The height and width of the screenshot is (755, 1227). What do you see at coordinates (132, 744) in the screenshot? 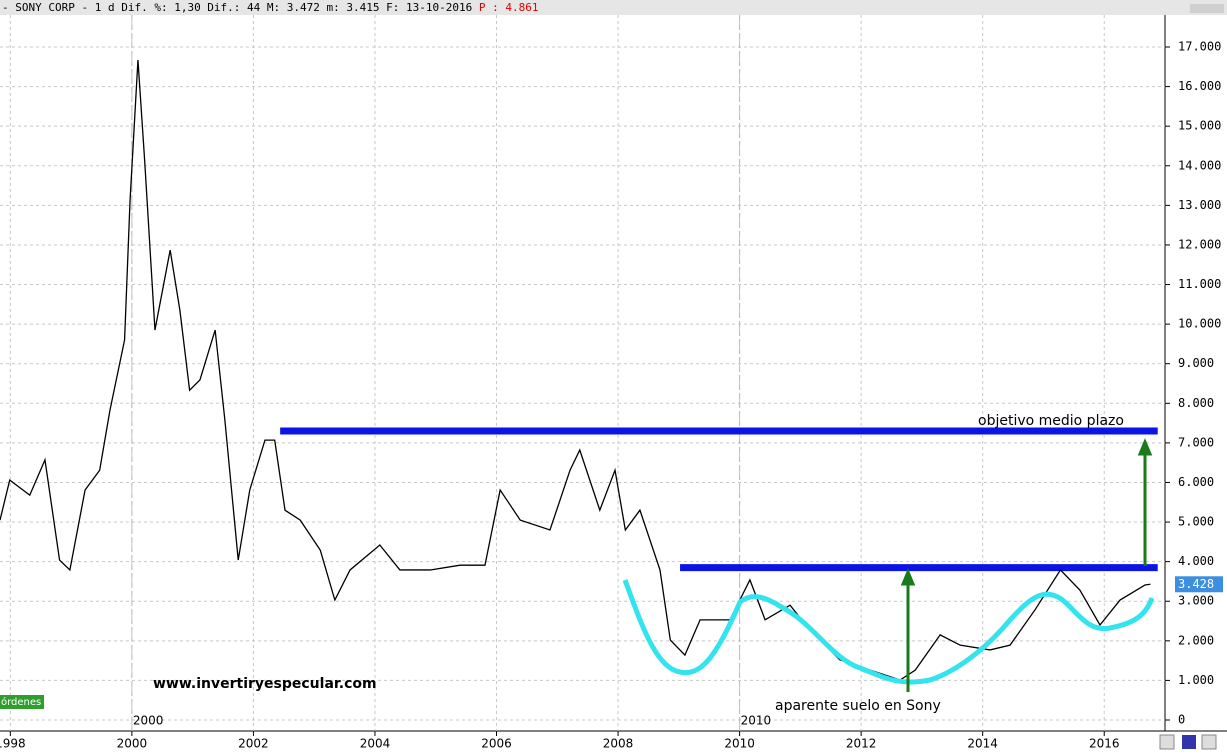
I see `x-tick-label: 2000` at bounding box center [132, 744].